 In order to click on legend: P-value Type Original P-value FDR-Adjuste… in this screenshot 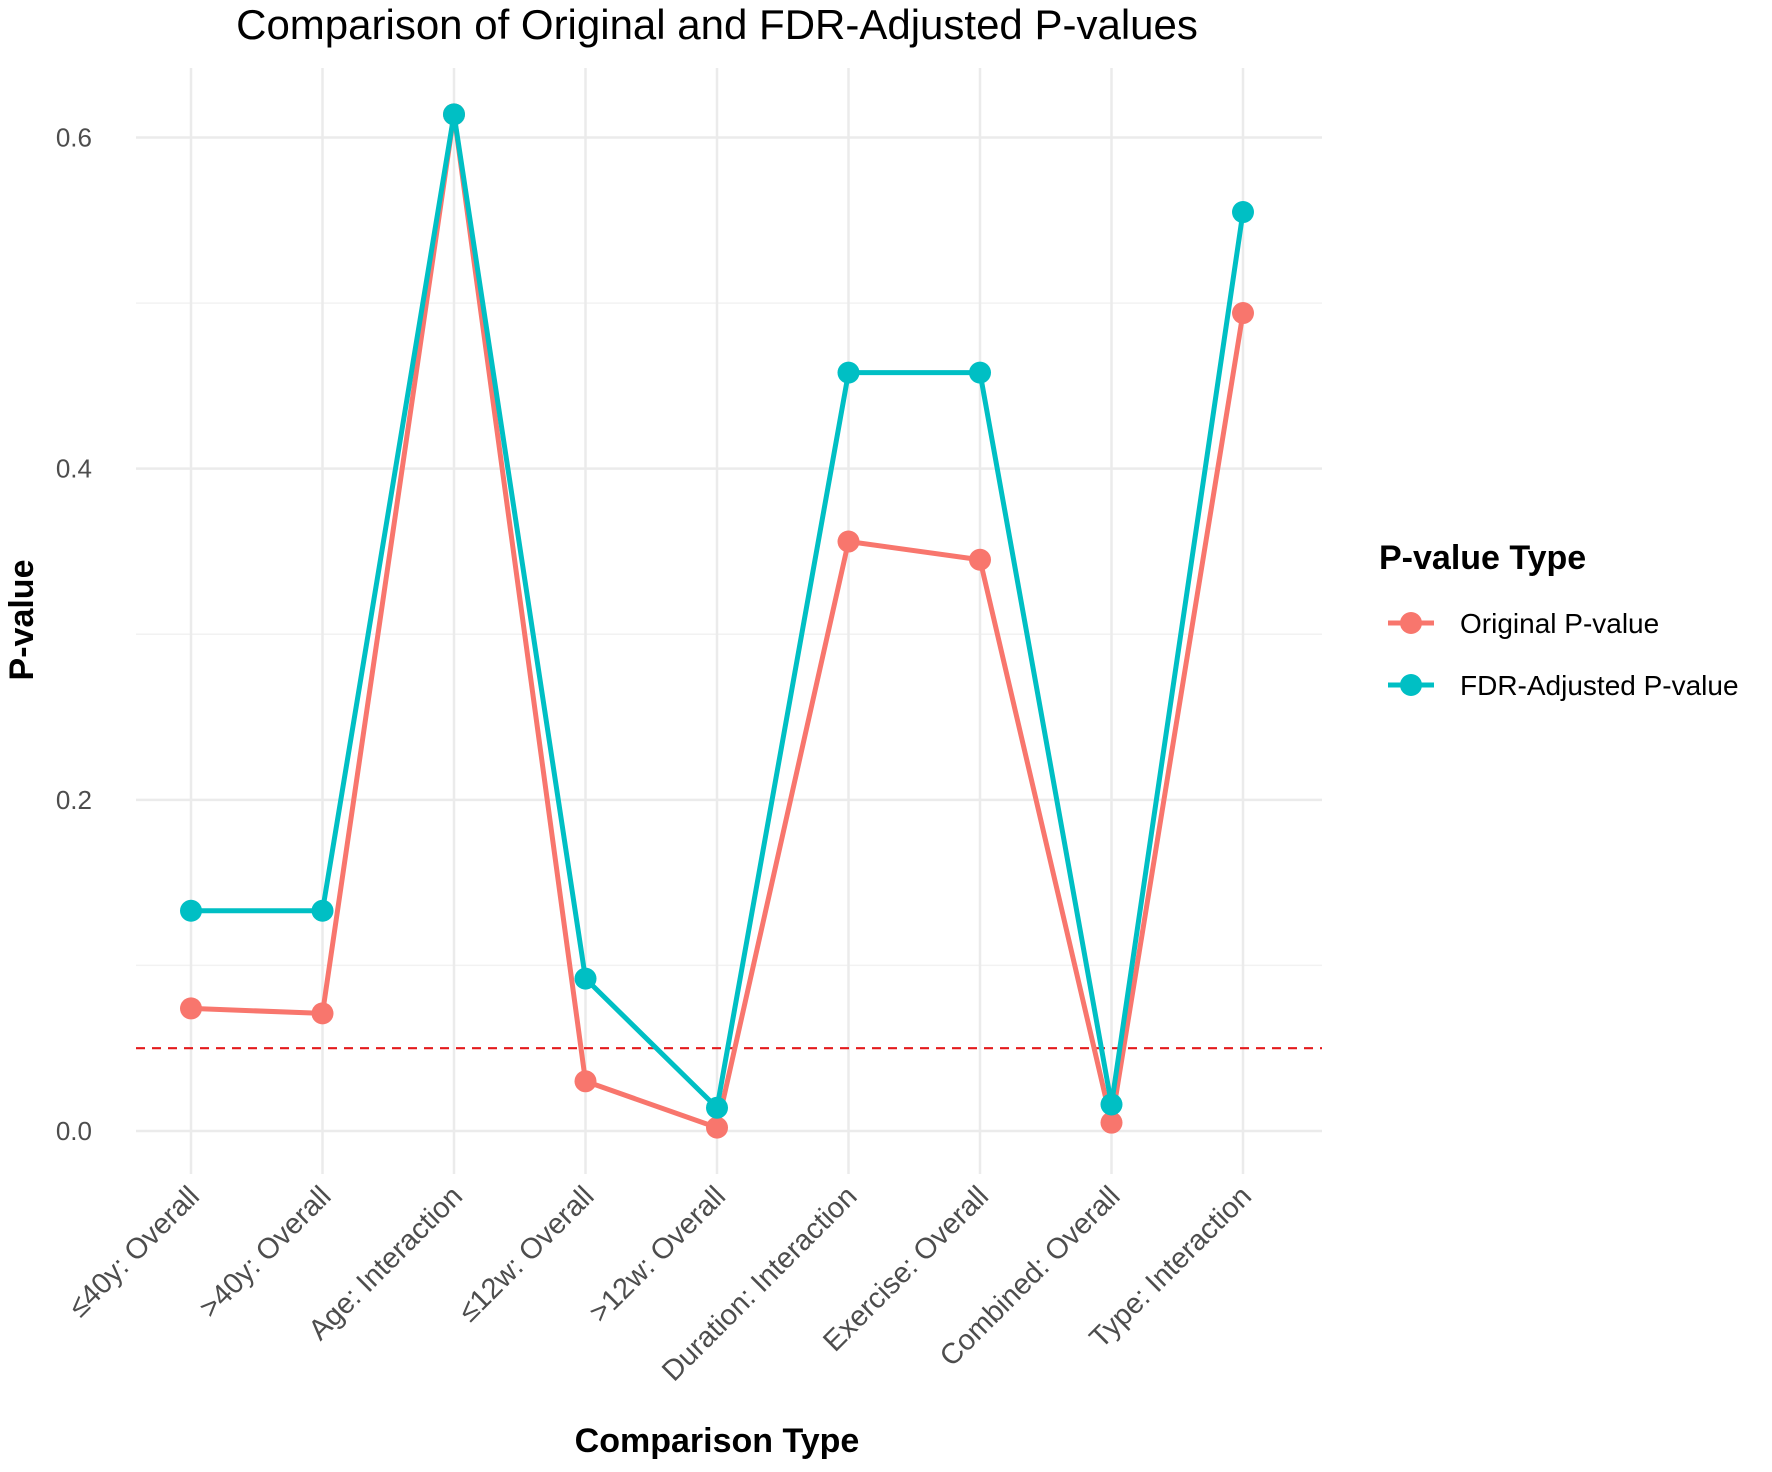, I will do `click(1559, 620)`.